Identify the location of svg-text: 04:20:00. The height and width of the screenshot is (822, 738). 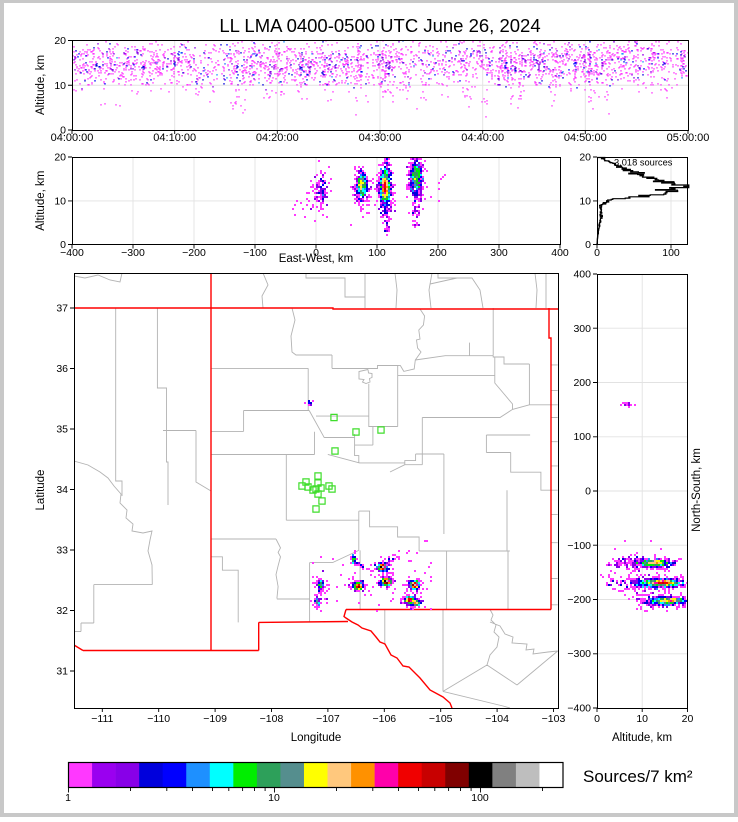
(277, 138).